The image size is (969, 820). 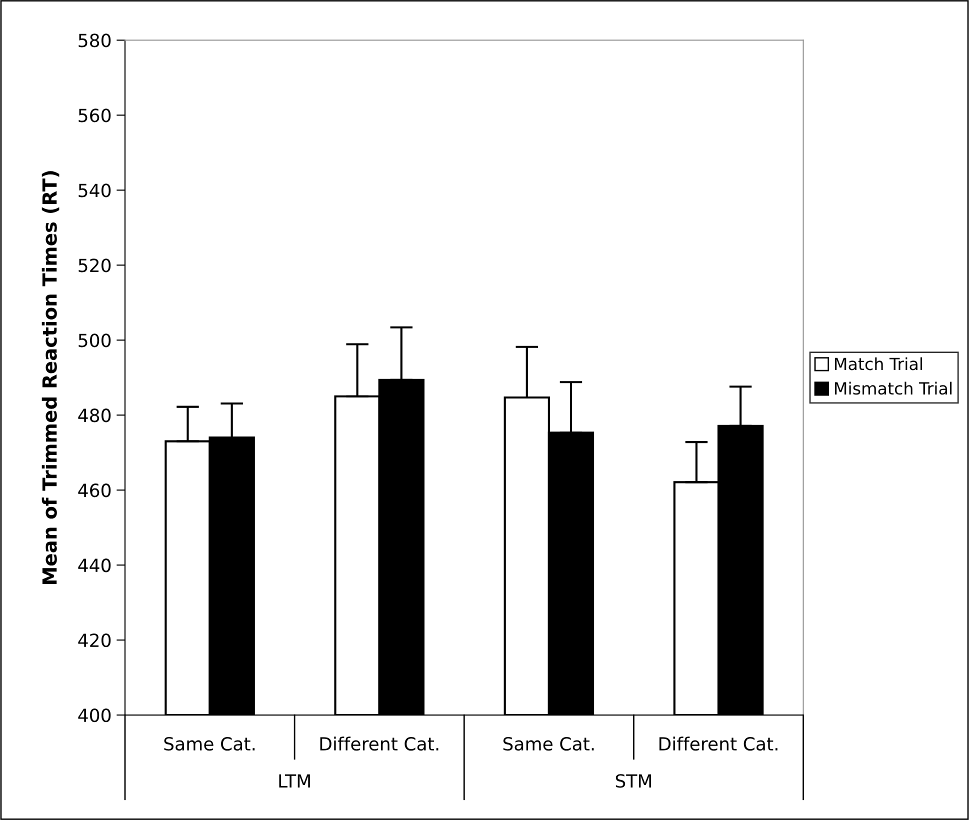 What do you see at coordinates (94, 41) in the screenshot?
I see `y-tick-label: 580` at bounding box center [94, 41].